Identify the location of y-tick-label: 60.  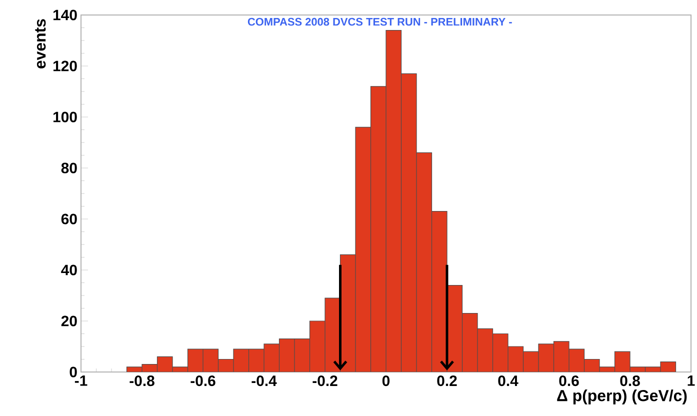
(69, 219).